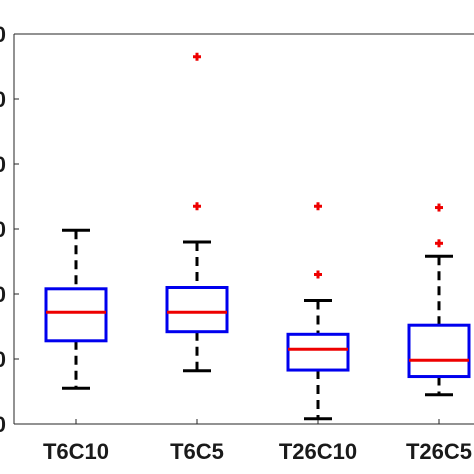 This screenshot has height=474, width=474. I want to click on box-t26c5, so click(439, 300).